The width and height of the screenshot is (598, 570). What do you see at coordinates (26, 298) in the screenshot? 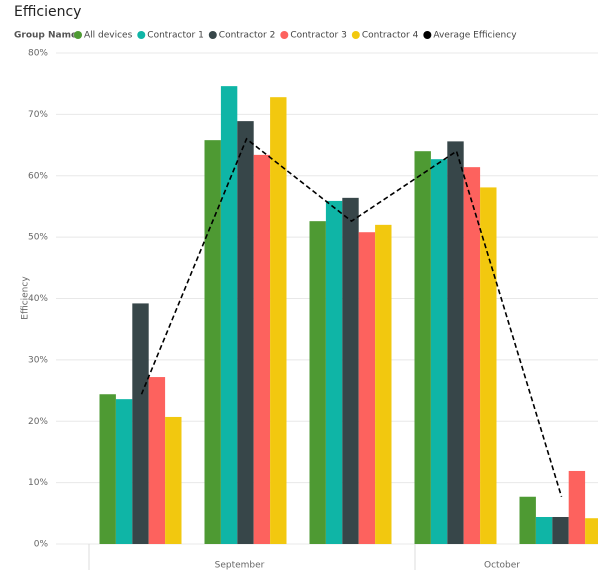
I see `y-axis-label: Efficiency` at bounding box center [26, 298].